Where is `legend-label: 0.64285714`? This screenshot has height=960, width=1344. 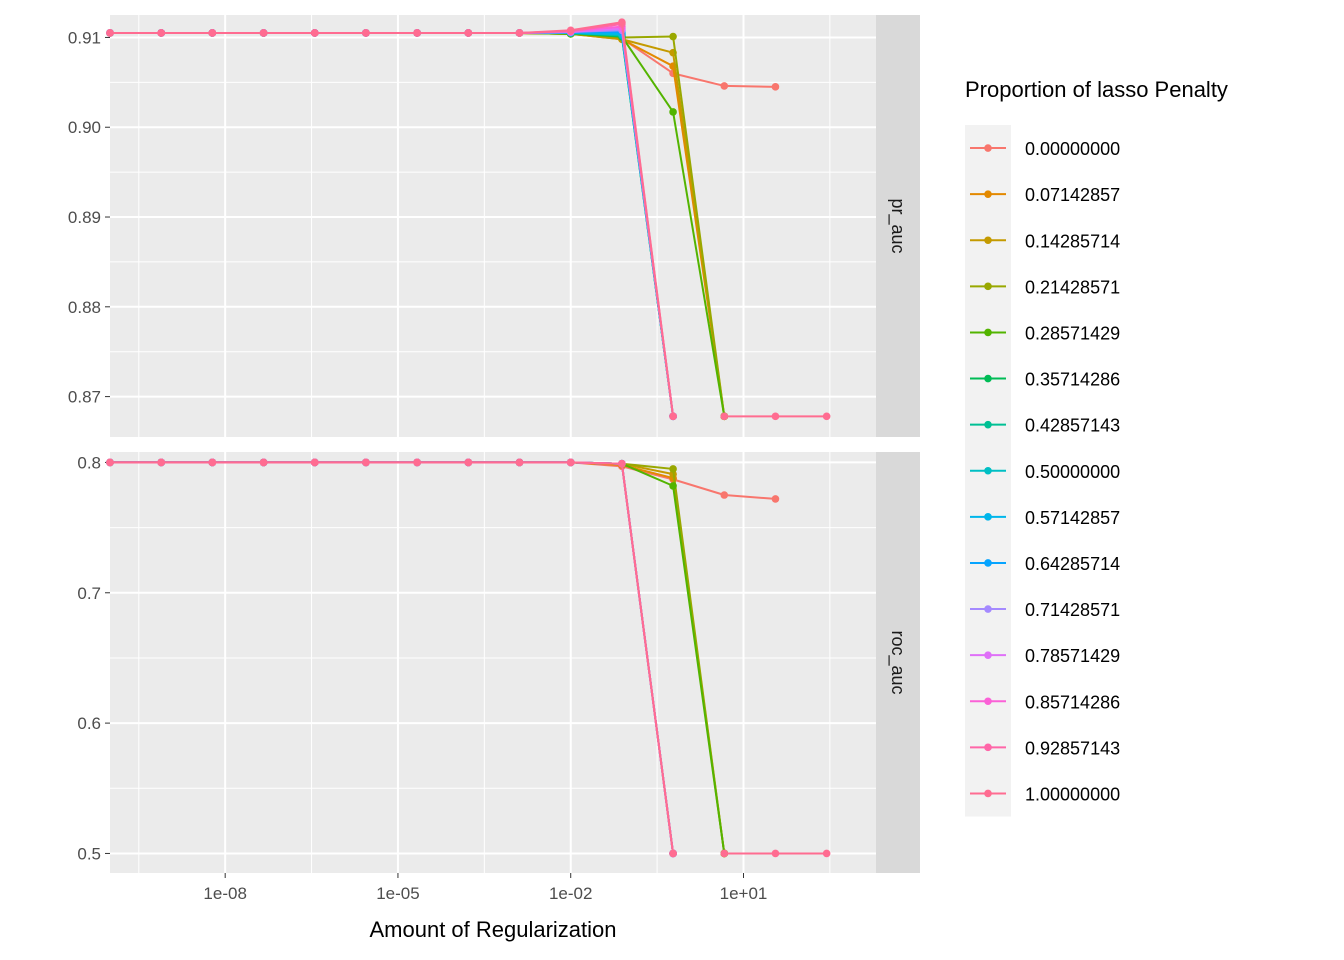
legend-label: 0.64285714 is located at coordinates (1072, 564).